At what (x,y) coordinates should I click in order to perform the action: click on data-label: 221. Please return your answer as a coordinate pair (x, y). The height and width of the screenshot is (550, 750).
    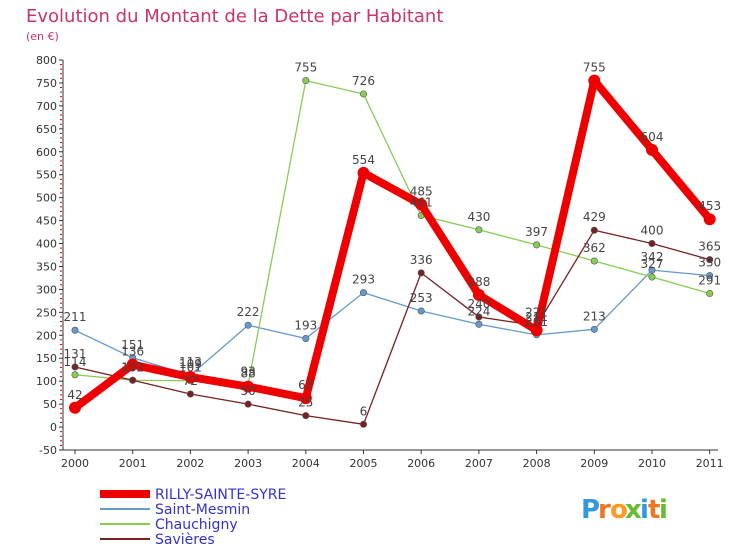
    Looking at the image, I should click on (536, 313).